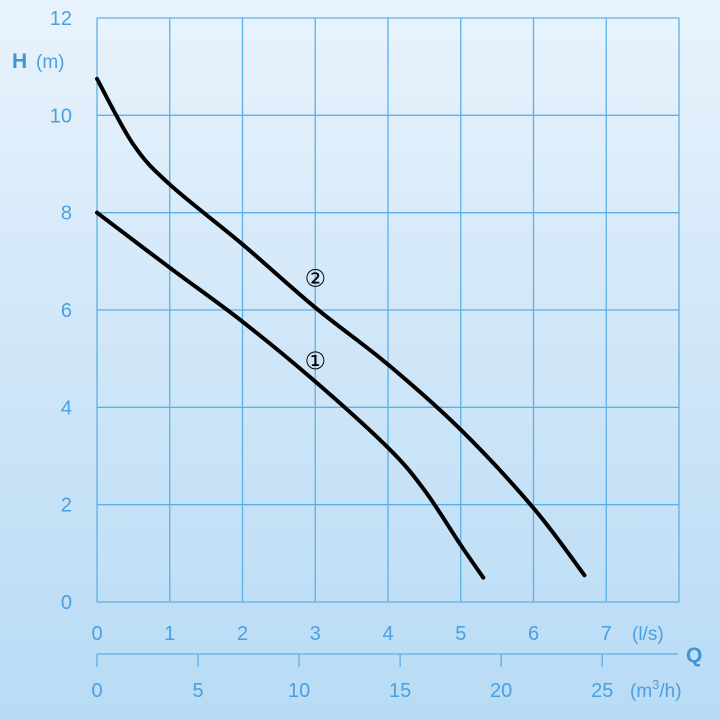 The height and width of the screenshot is (720, 720). Describe the element at coordinates (384, 677) in the screenshot. I see `secondary-x-axis: 0 5 10 15 20 25` at that location.